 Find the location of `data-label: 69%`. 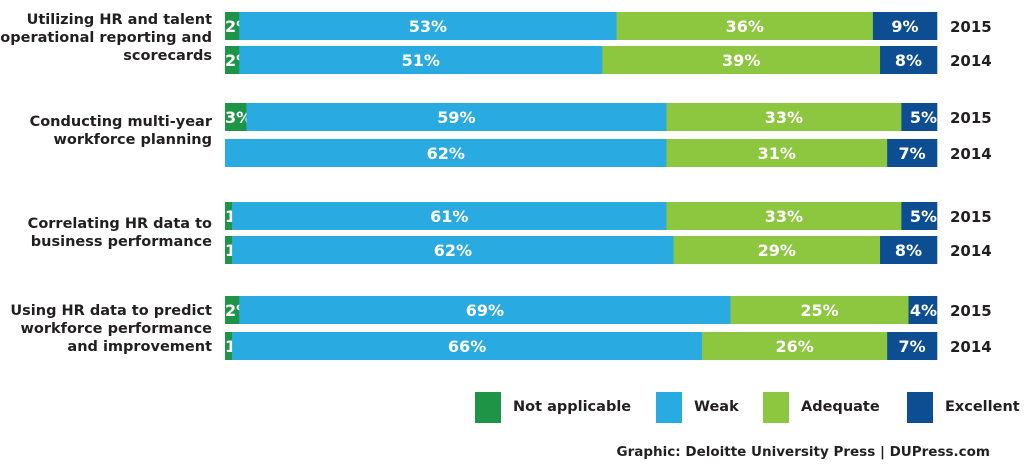

data-label: 69% is located at coordinates (485, 310).